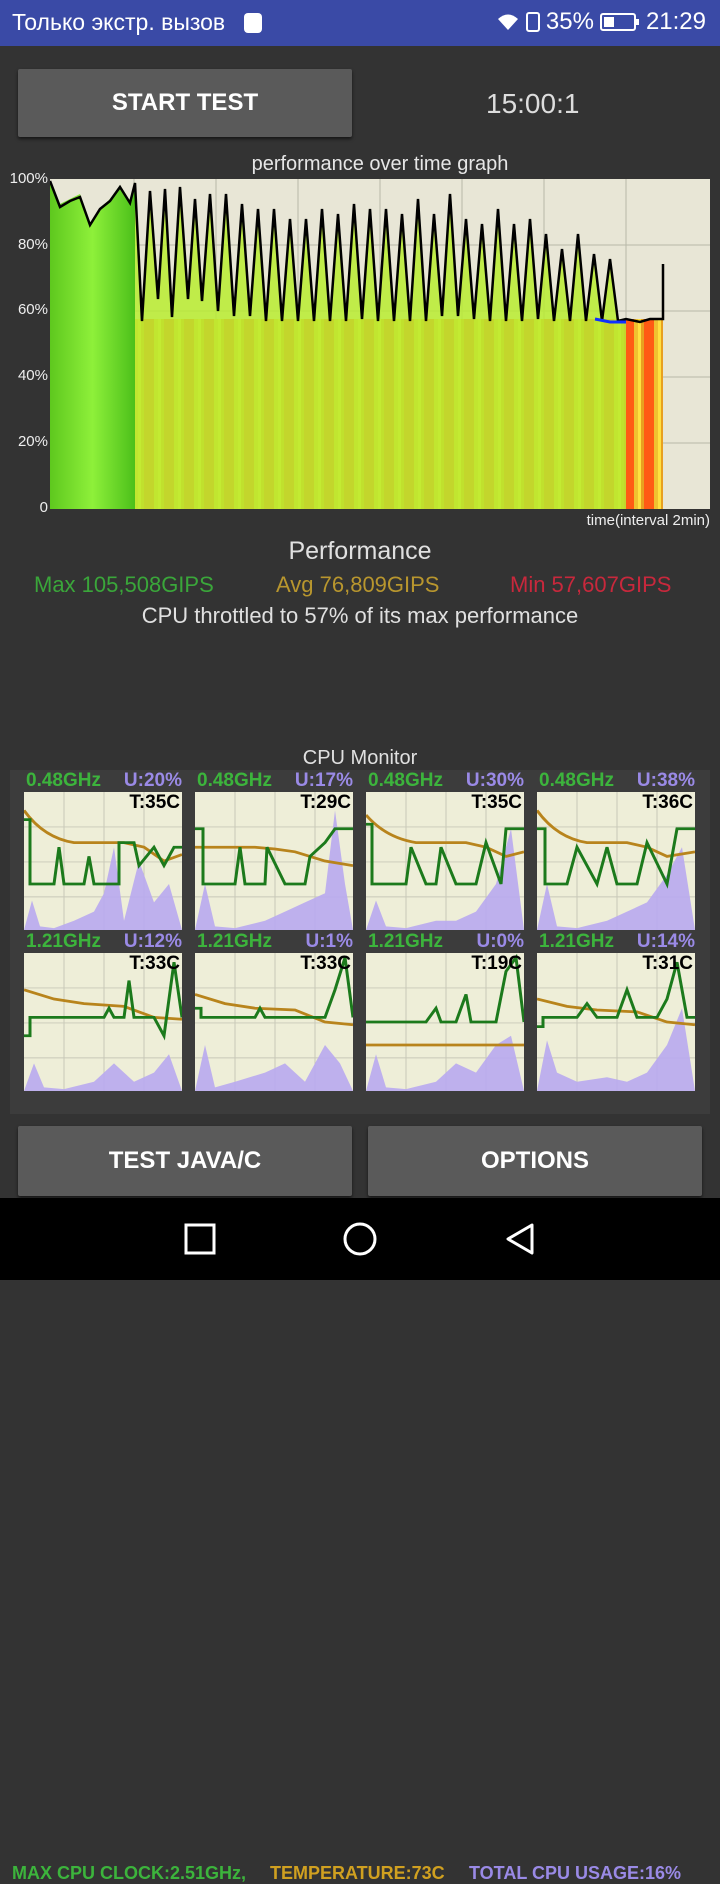 Image resolution: width=720 pixels, height=1884 pixels. I want to click on core-temperature: T:31C, so click(667, 963).